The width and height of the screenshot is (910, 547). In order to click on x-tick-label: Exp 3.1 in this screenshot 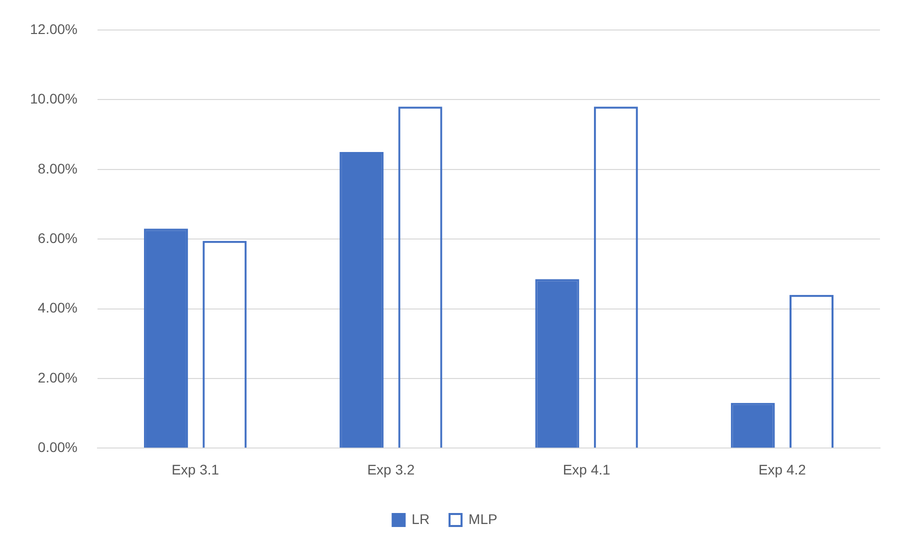, I will do `click(196, 469)`.